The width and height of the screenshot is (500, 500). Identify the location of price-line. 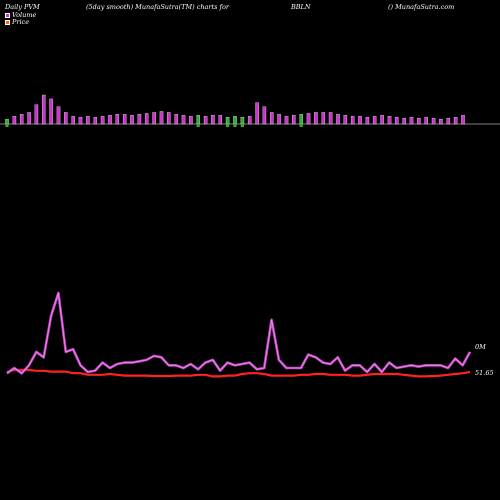
(238, 373).